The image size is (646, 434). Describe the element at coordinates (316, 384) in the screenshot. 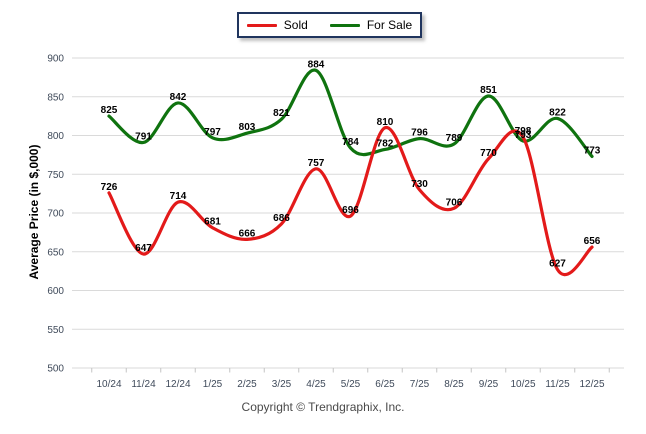

I see `x-tick-label-4/25: 4/25` at that location.